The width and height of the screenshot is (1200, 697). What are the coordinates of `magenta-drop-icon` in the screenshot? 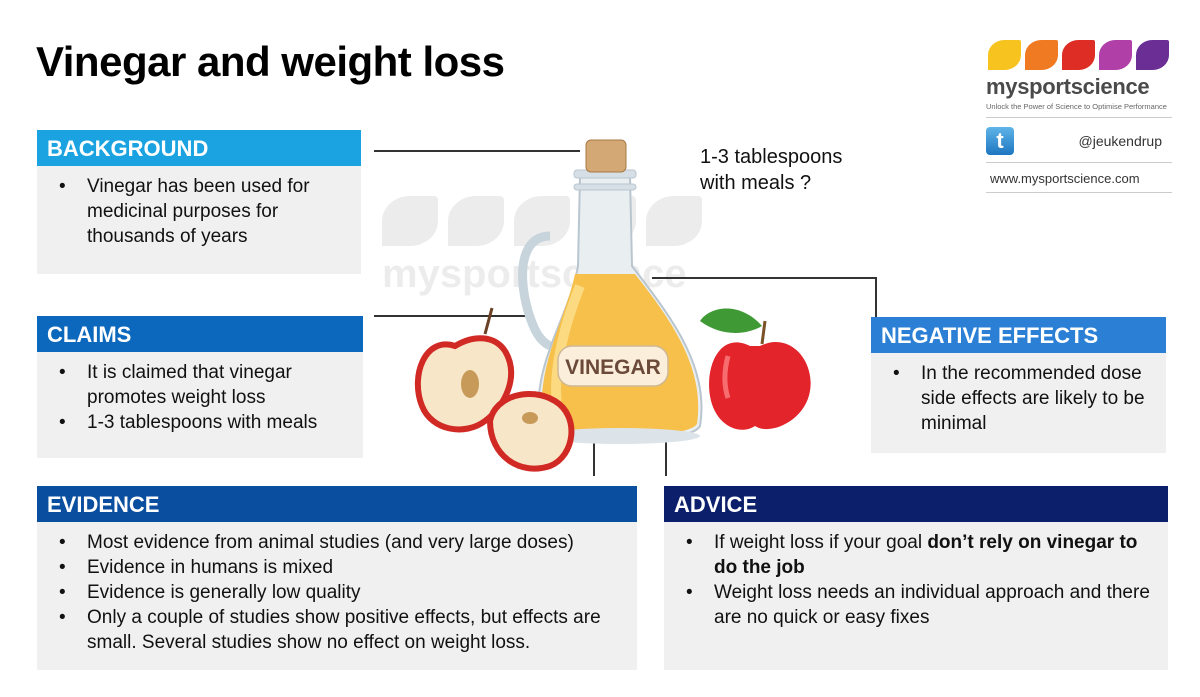 It's located at (1115, 55).